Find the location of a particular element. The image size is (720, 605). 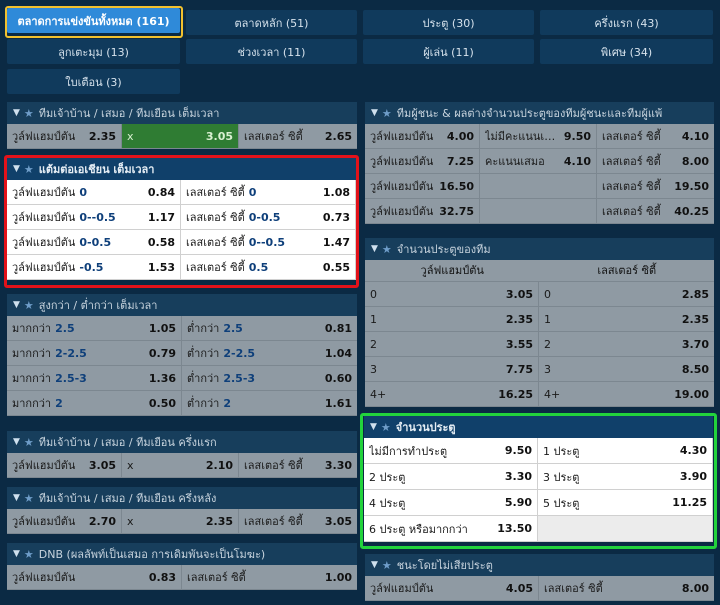

odds-home: วูล์ฟแฮมป์ตัน 0--0.5 1.17 is located at coordinates (94, 217).